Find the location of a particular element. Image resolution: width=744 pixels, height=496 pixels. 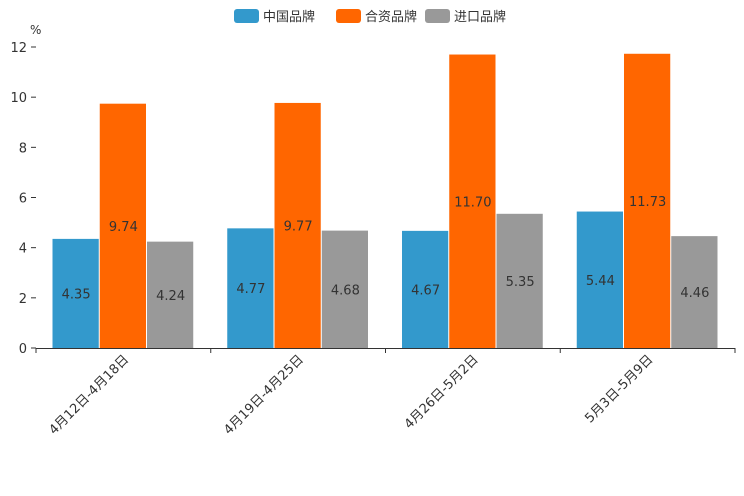

data-label: 4.67 is located at coordinates (425, 290).